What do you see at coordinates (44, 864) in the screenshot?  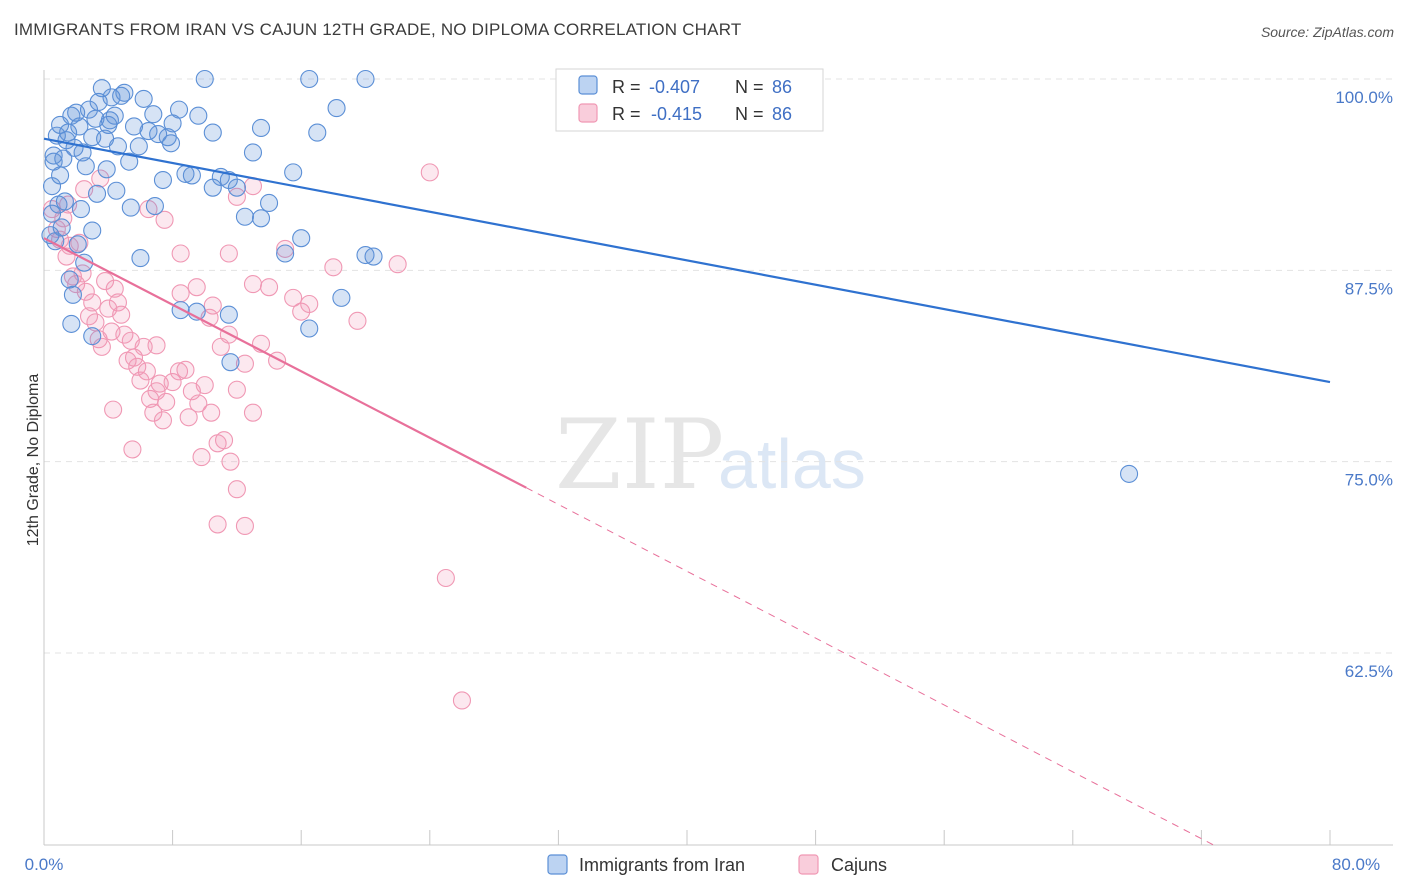 I see `x-tick-label-left: 0.0%` at bounding box center [44, 864].